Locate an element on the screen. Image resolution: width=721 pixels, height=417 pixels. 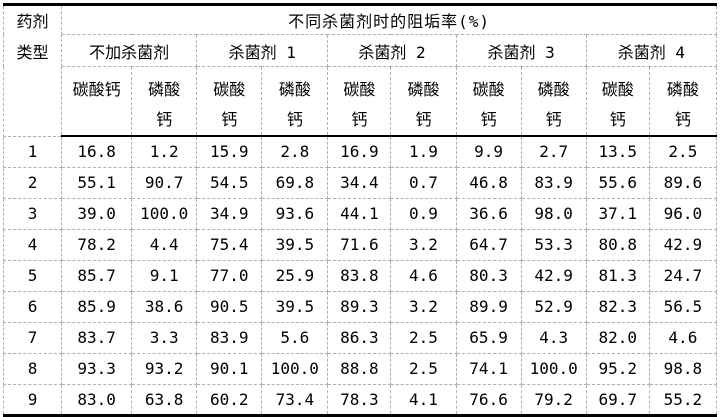
table-cell: 13.5 is located at coordinates (617, 151).